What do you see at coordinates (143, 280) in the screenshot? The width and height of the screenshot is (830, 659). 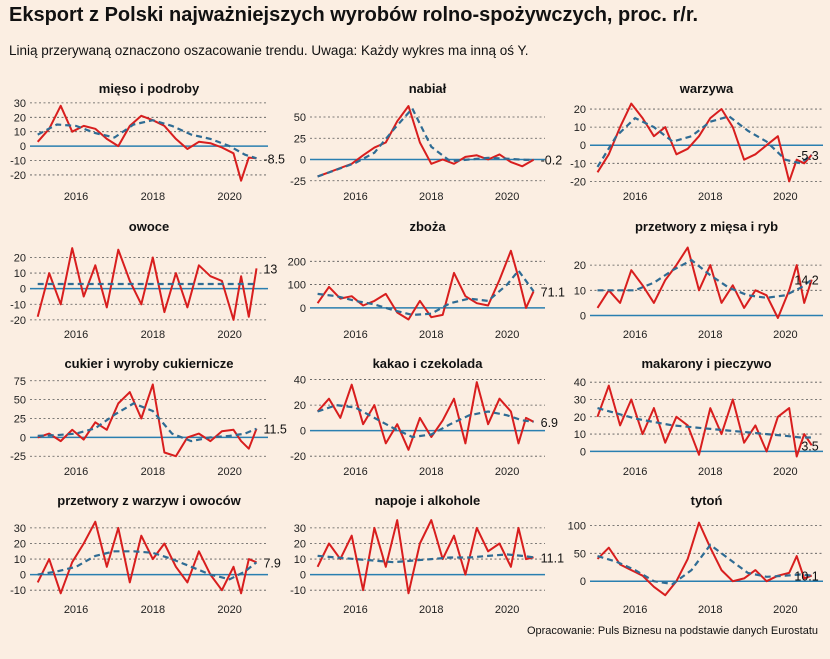 I see `chart-panel: owoce -20 -10 0 10 20 2016 2018 2020 13` at bounding box center [143, 280].